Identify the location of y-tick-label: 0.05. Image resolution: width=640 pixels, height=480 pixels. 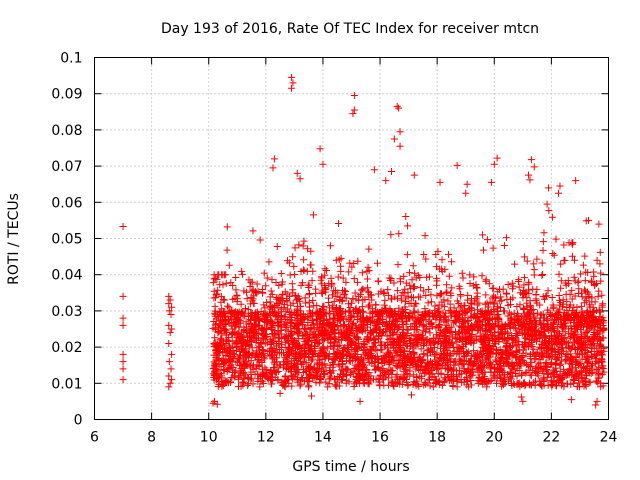
(66, 240).